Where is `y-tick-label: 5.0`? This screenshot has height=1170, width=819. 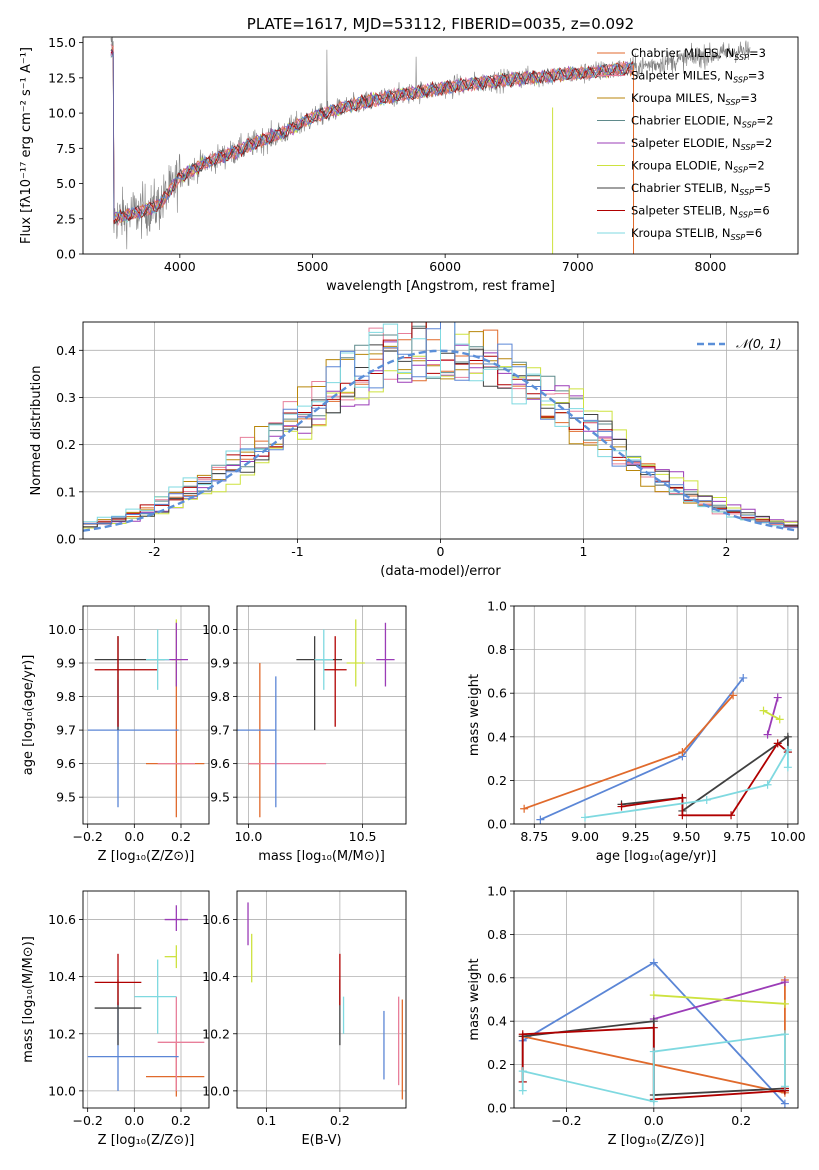 y-tick-label: 5.0 is located at coordinates (66, 183).